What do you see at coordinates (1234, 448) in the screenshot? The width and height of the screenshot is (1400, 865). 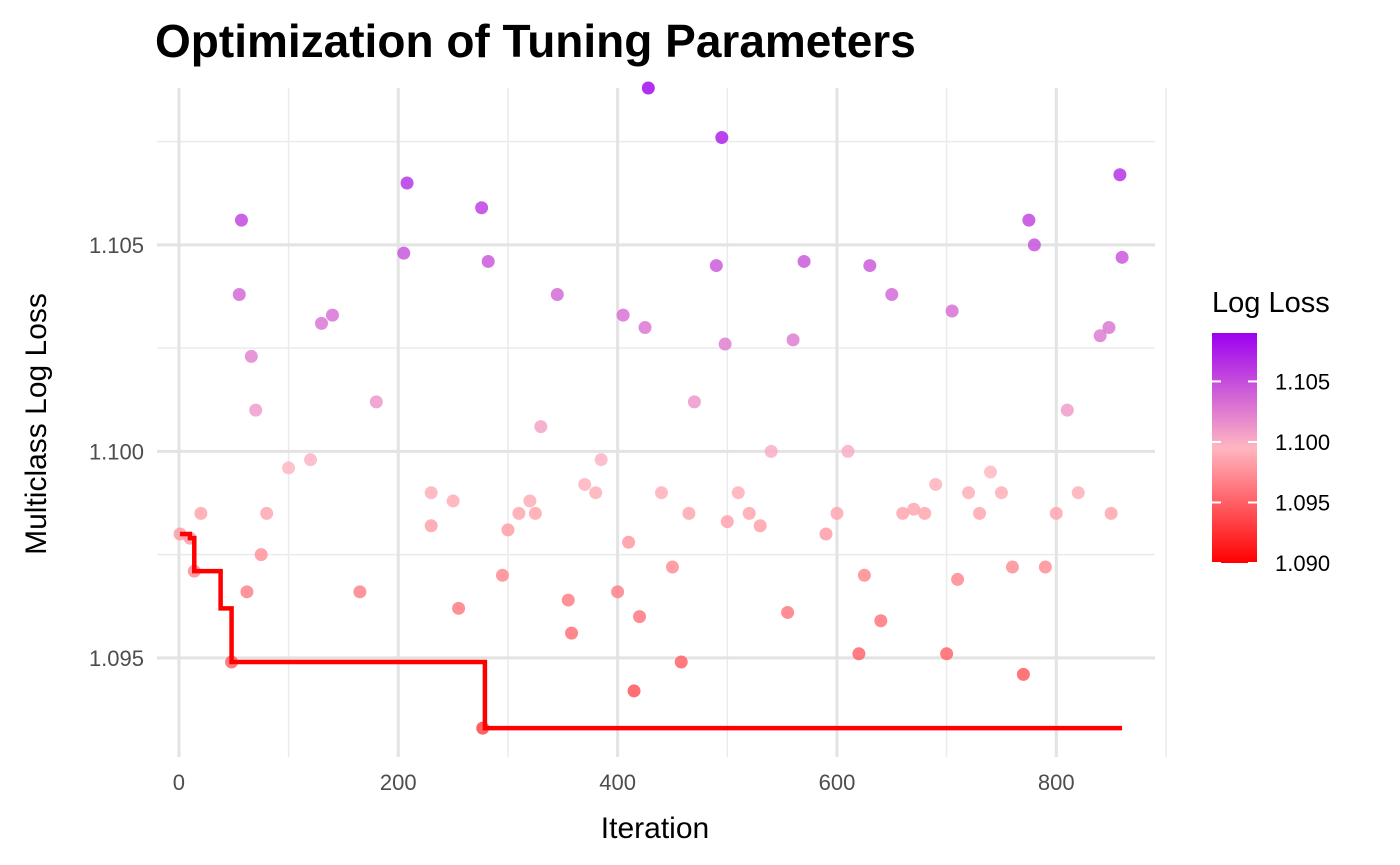 I see `legend-colorbar` at bounding box center [1234, 448].